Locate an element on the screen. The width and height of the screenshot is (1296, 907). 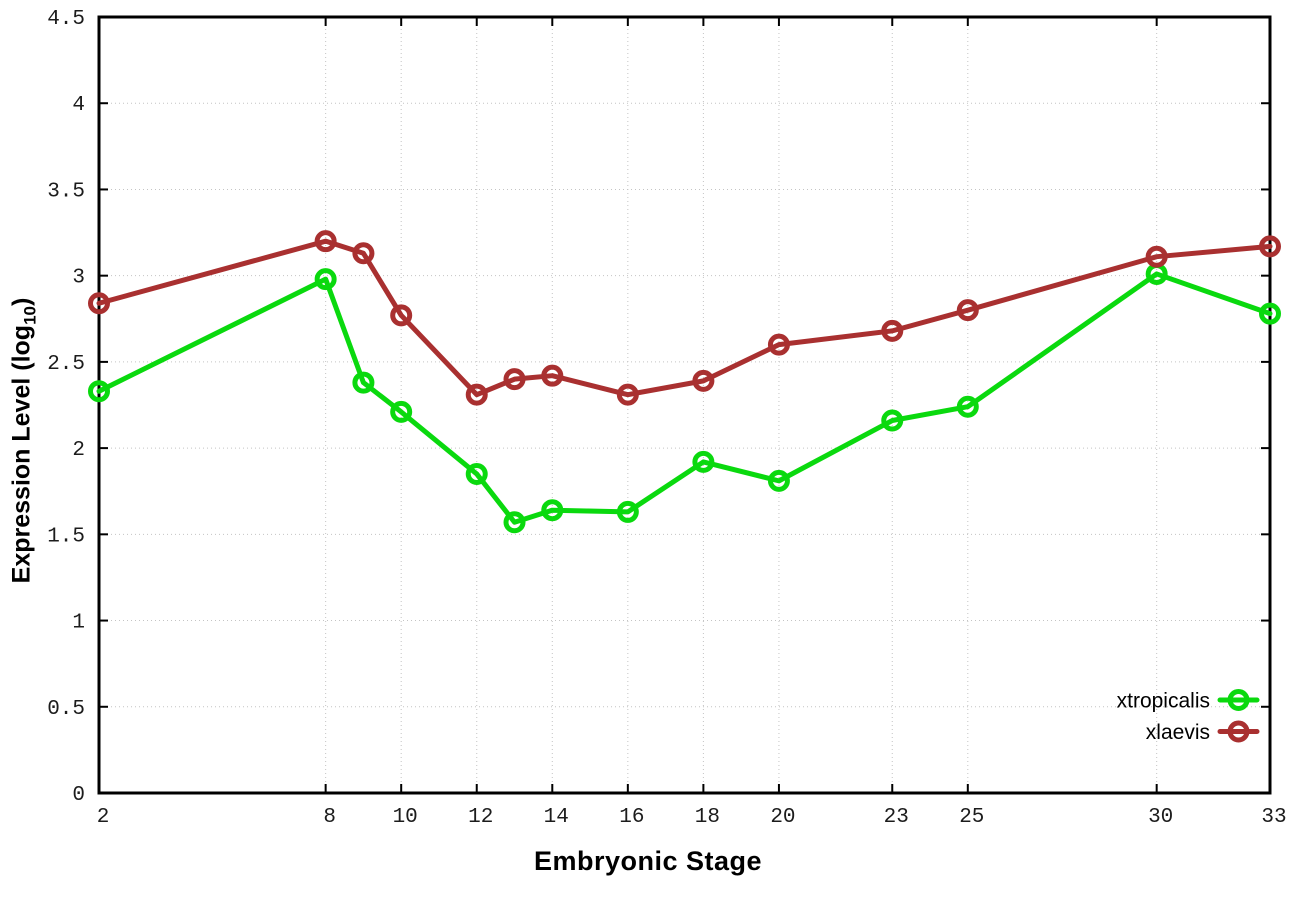
y-tick-label: 2.5 is located at coordinates (66, 364).